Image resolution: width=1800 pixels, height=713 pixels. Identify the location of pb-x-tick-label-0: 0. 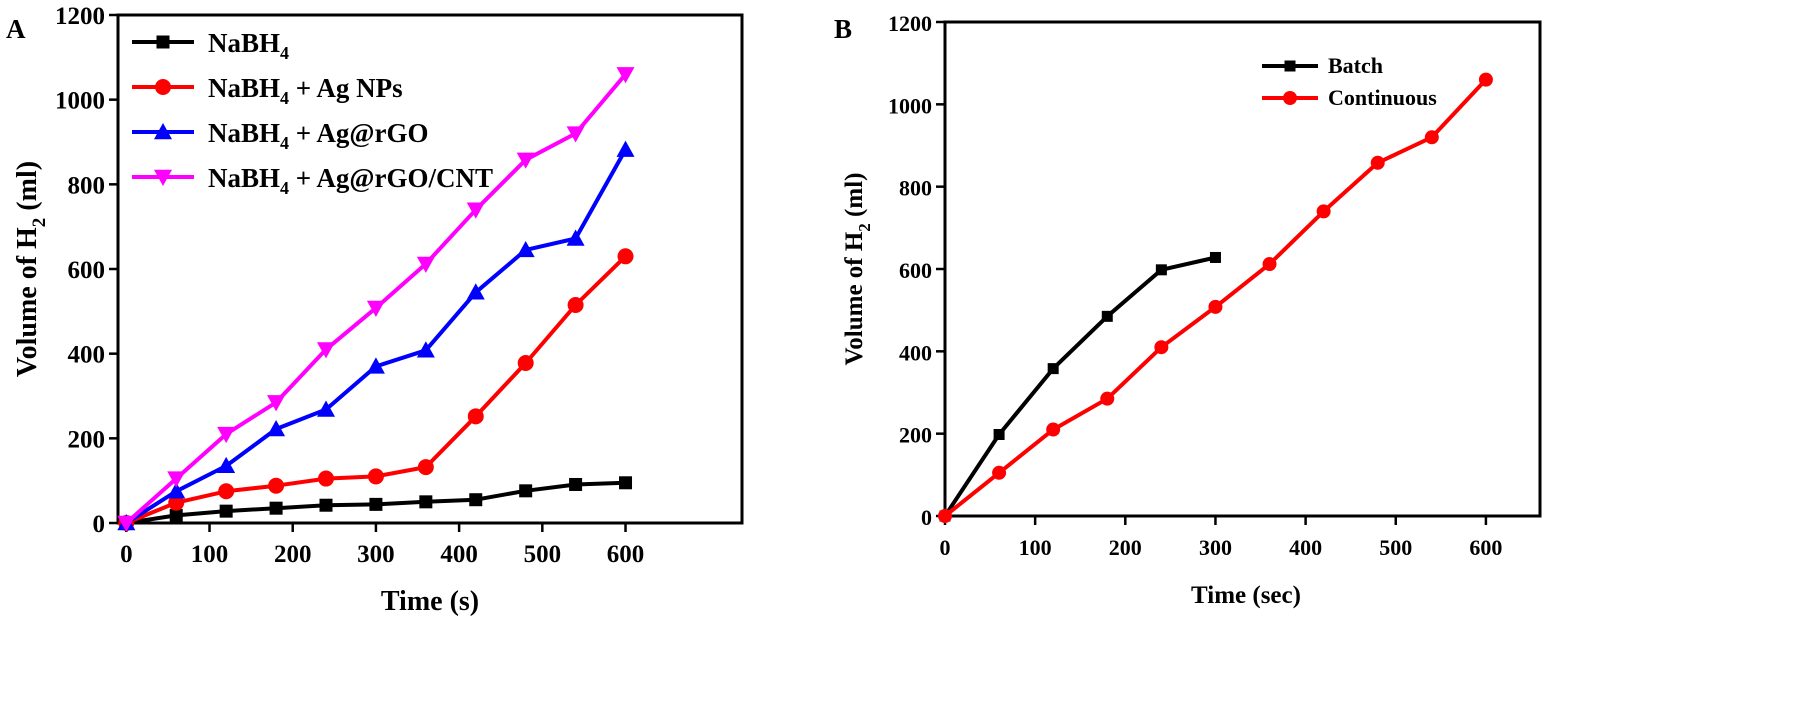
(945, 547).